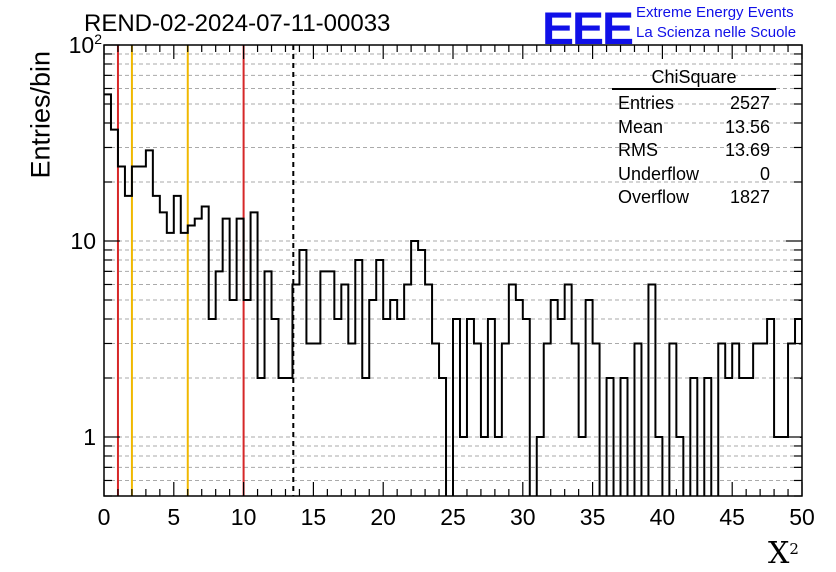 The image size is (836, 572). What do you see at coordinates (593, 517) in the screenshot?
I see `x-tick-label: 35` at bounding box center [593, 517].